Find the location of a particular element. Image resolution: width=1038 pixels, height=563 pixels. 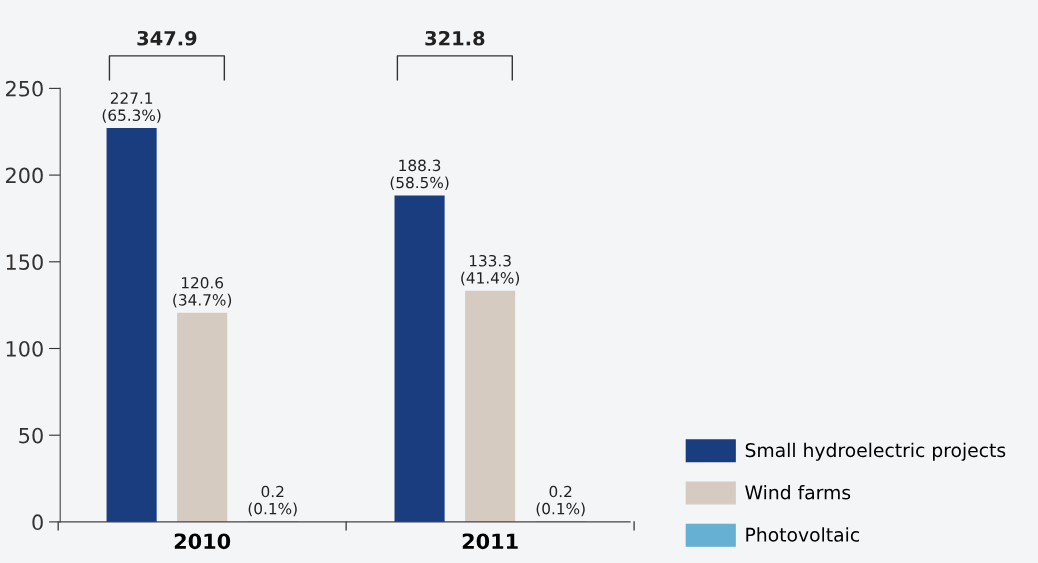

y-tick-label: 150 is located at coordinates (24, 262).